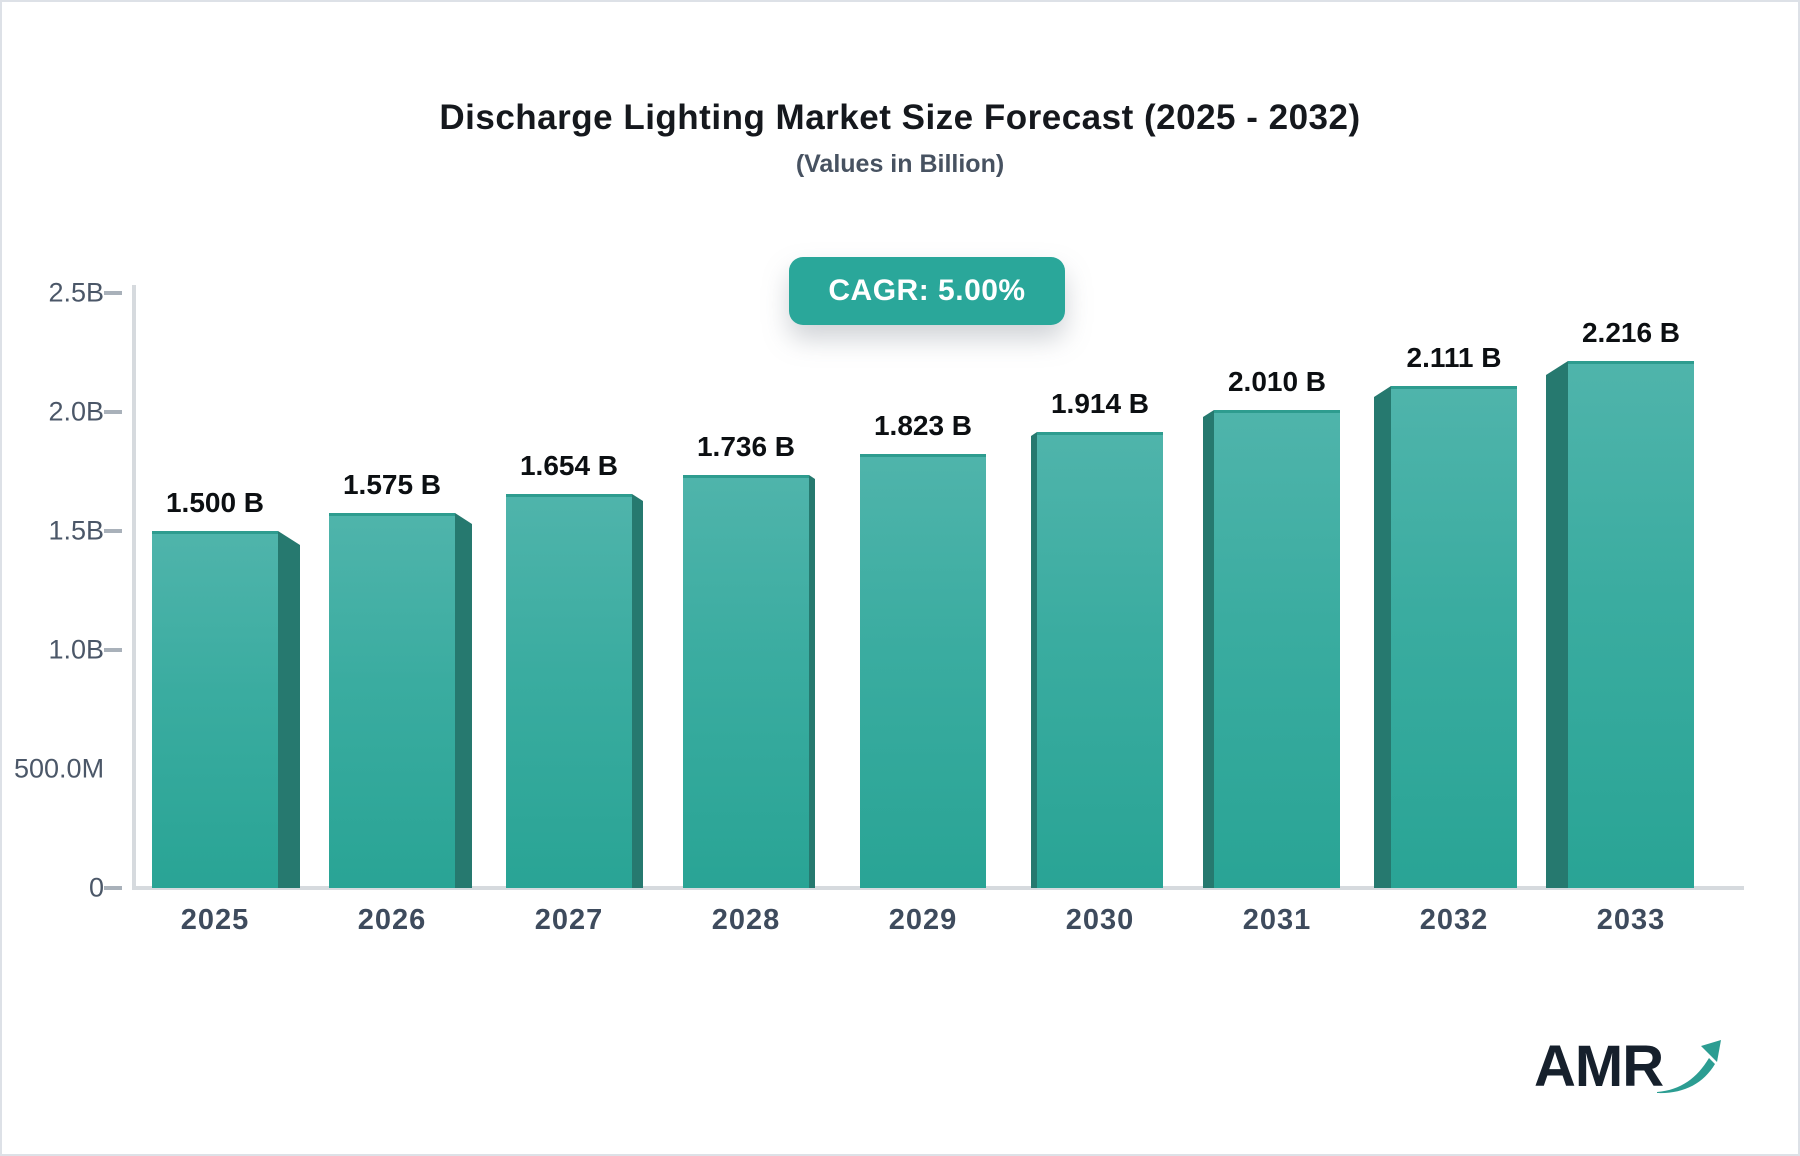 The width and height of the screenshot is (1800, 1156). Describe the element at coordinates (76, 411) in the screenshot. I see `y-tick-label: 2.0B` at that location.